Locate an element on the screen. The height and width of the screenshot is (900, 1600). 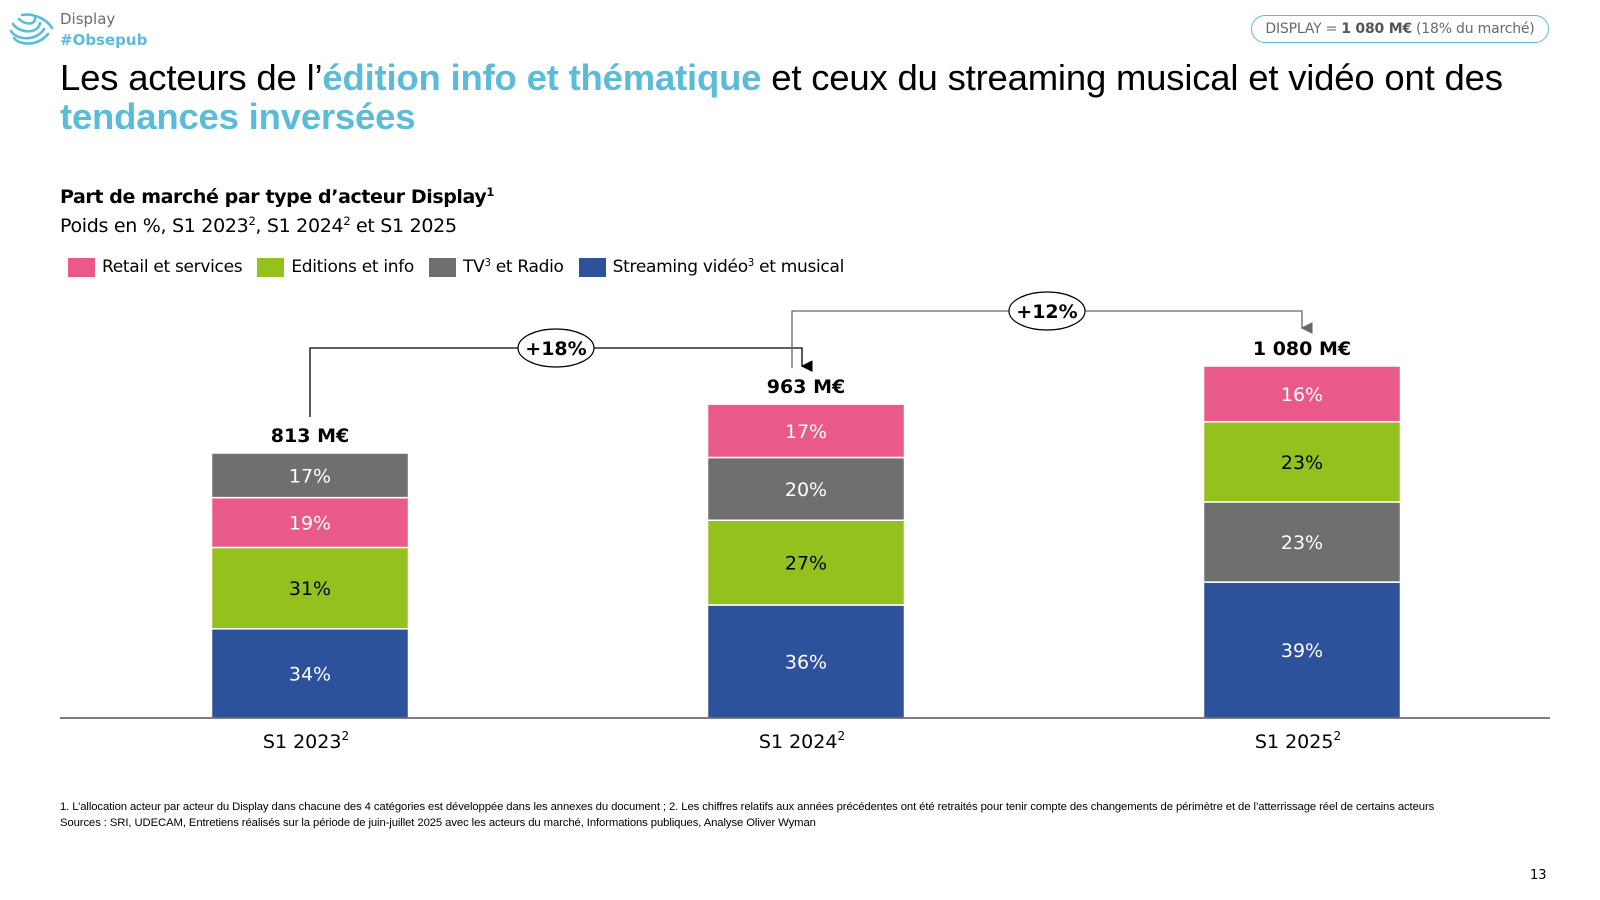
title-highlight-1: édition info et thématique is located at coordinates (542, 77).